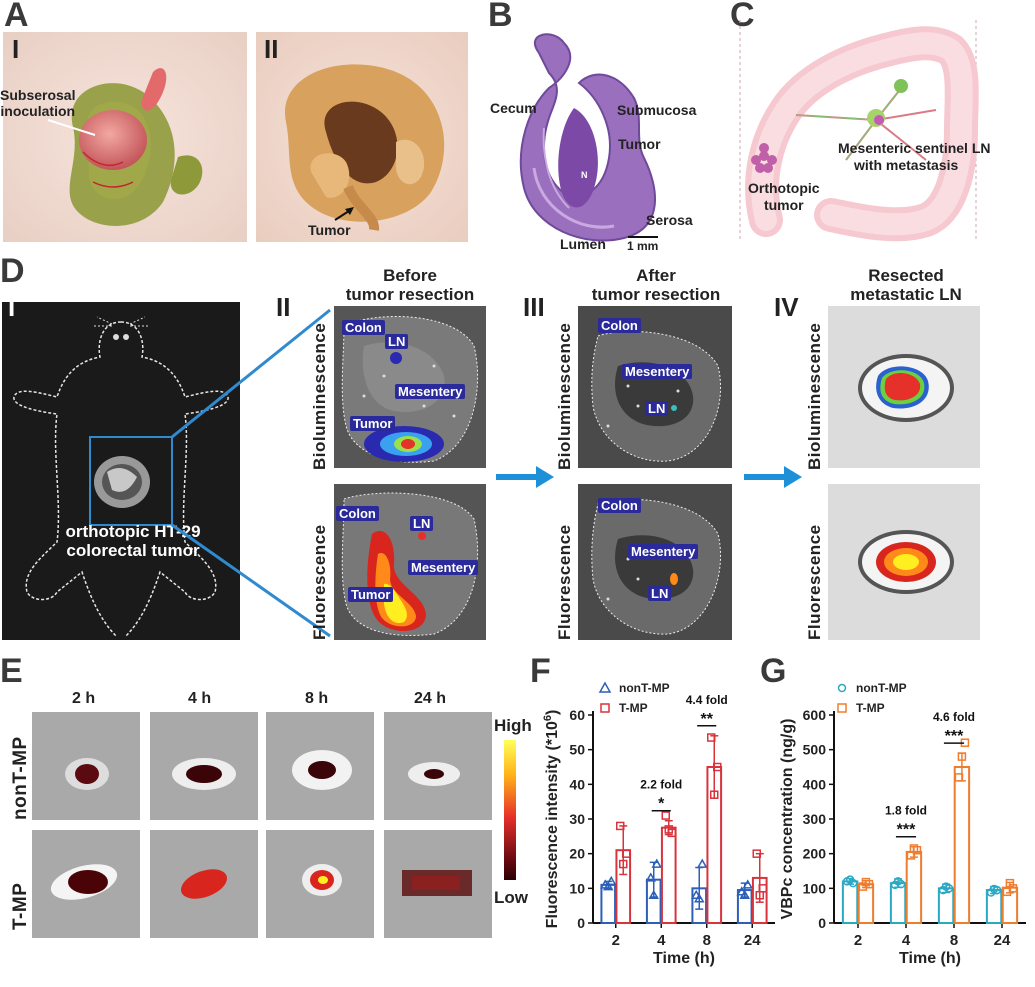 The height and width of the screenshot is (987, 1035). What do you see at coordinates (604, 143) in the screenshot?
I see `histology-section` at bounding box center [604, 143].